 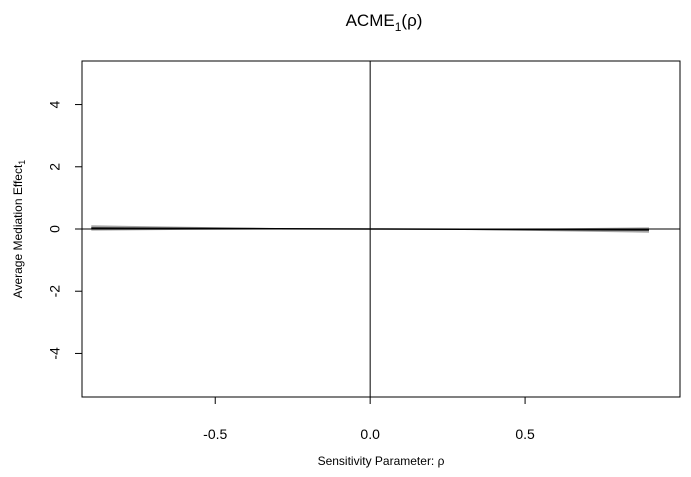 What do you see at coordinates (381, 461) in the screenshot?
I see `x-axis-label: Sensitivity Parameter: ρ` at bounding box center [381, 461].